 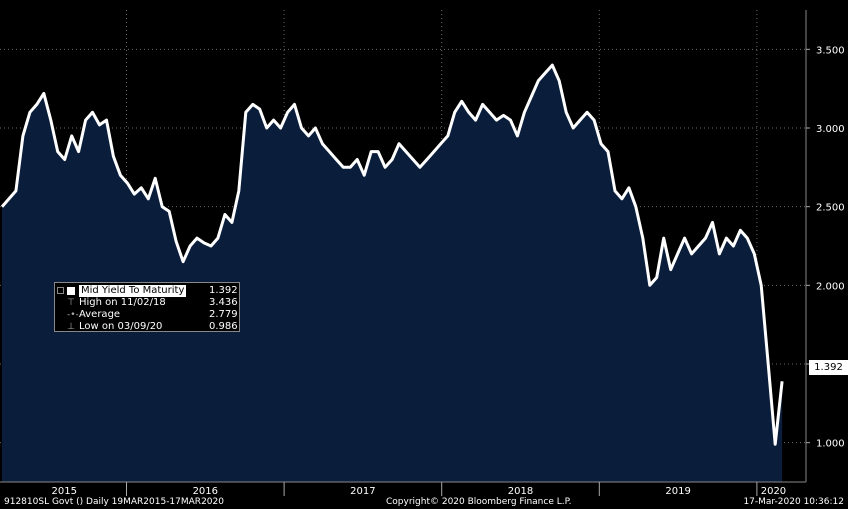 What do you see at coordinates (71, 327) in the screenshot?
I see `low-marker-icon: ⊥` at bounding box center [71, 327].